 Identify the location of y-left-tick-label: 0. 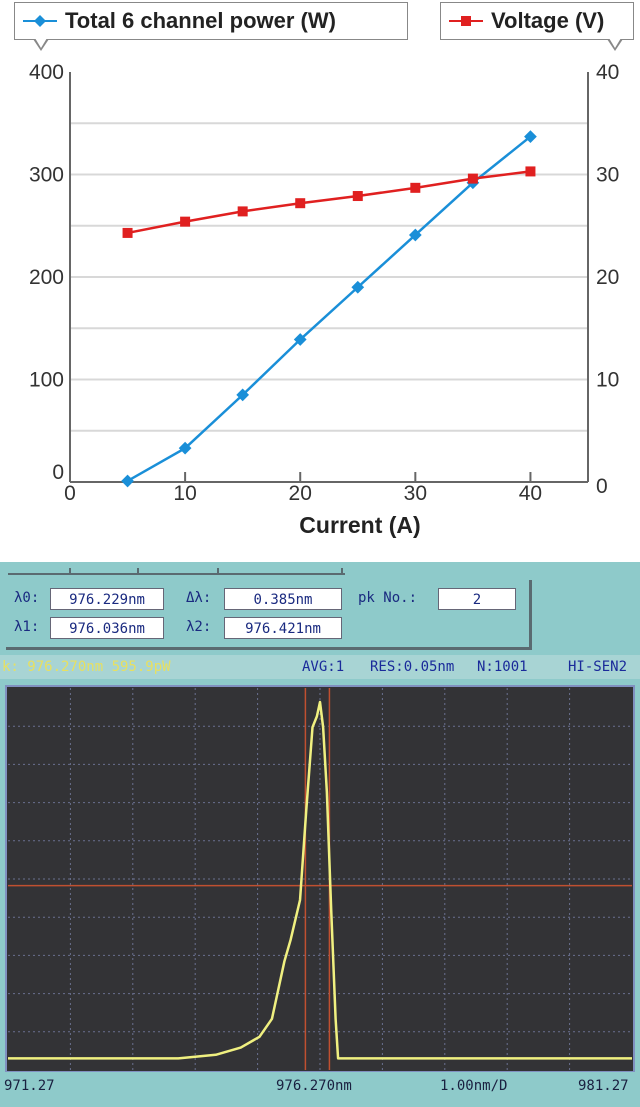
(58, 472).